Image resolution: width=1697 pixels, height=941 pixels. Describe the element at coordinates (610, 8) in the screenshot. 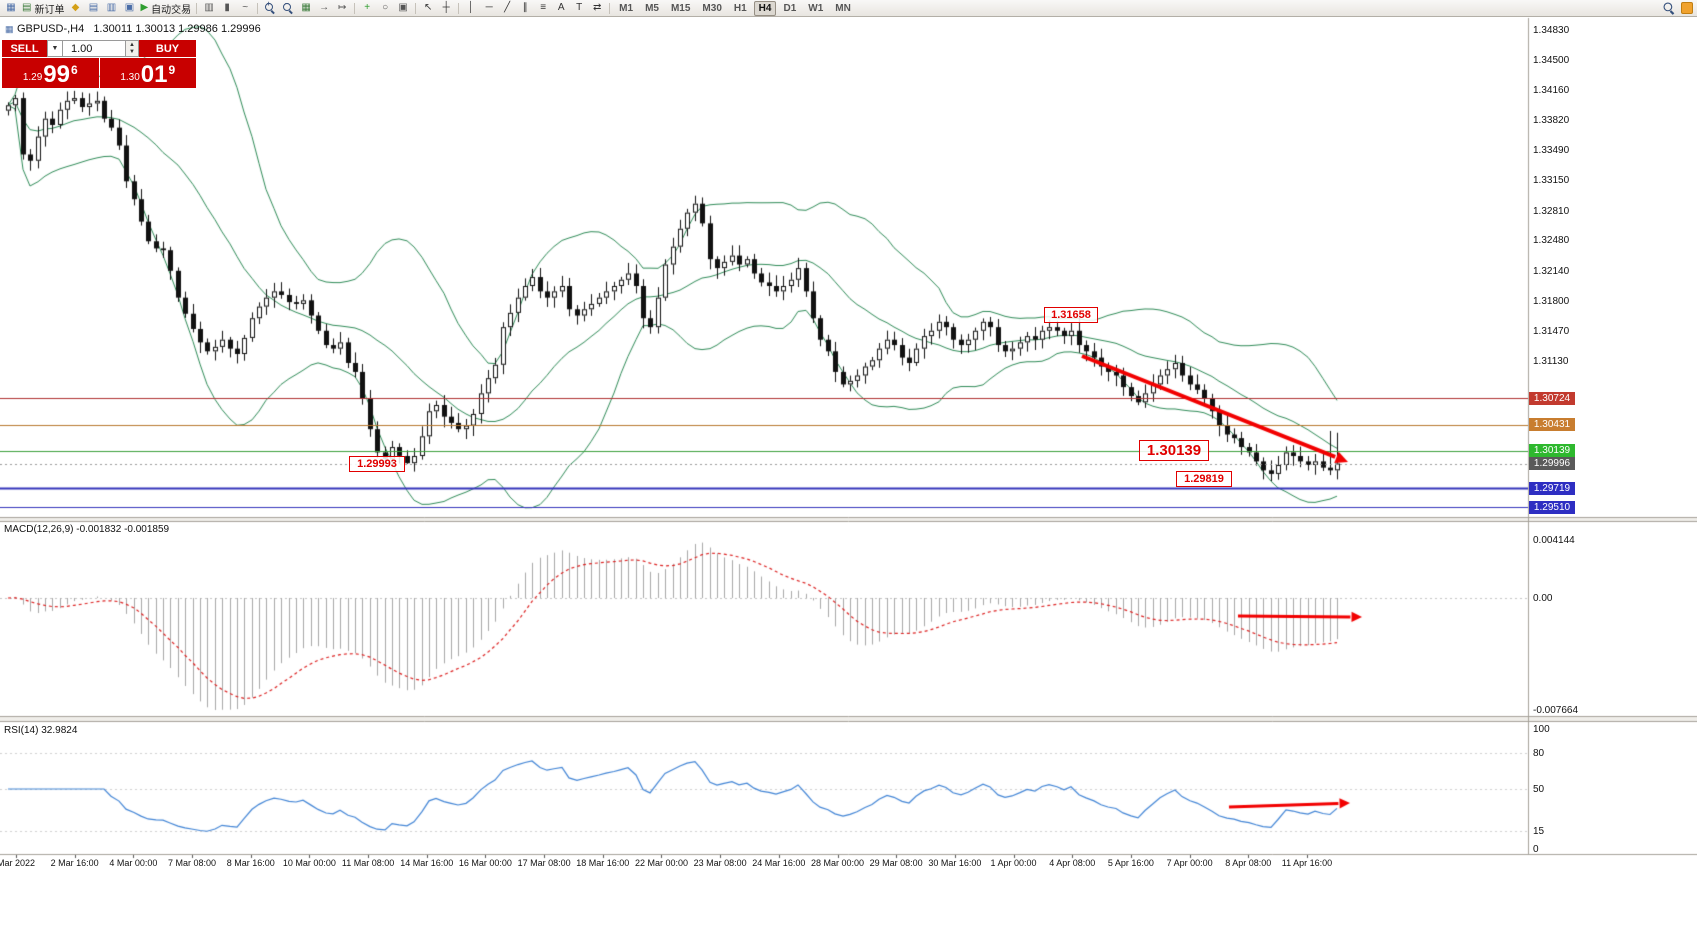

I see `toolbar-separator` at that location.